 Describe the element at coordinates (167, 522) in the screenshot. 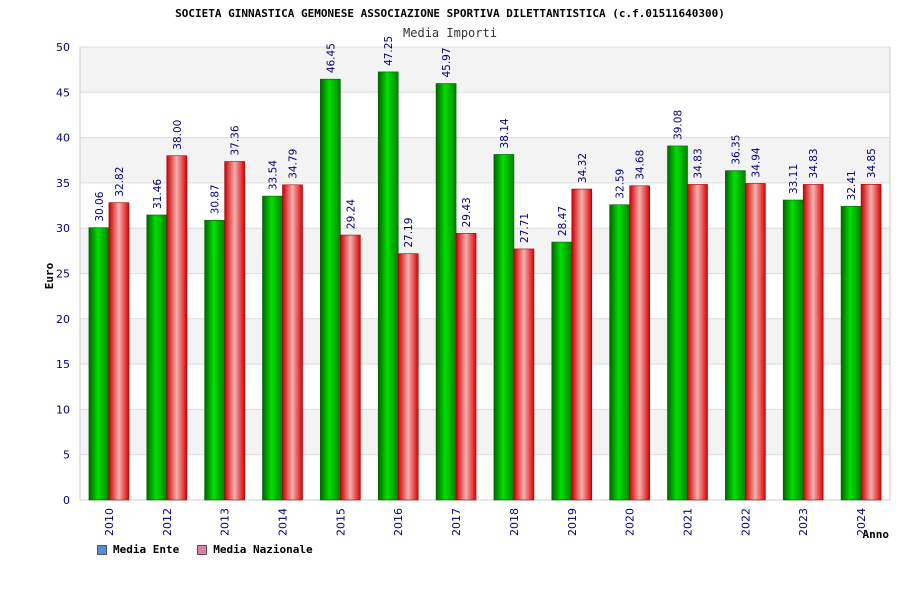

I see `x-tick-label: 2012` at that location.